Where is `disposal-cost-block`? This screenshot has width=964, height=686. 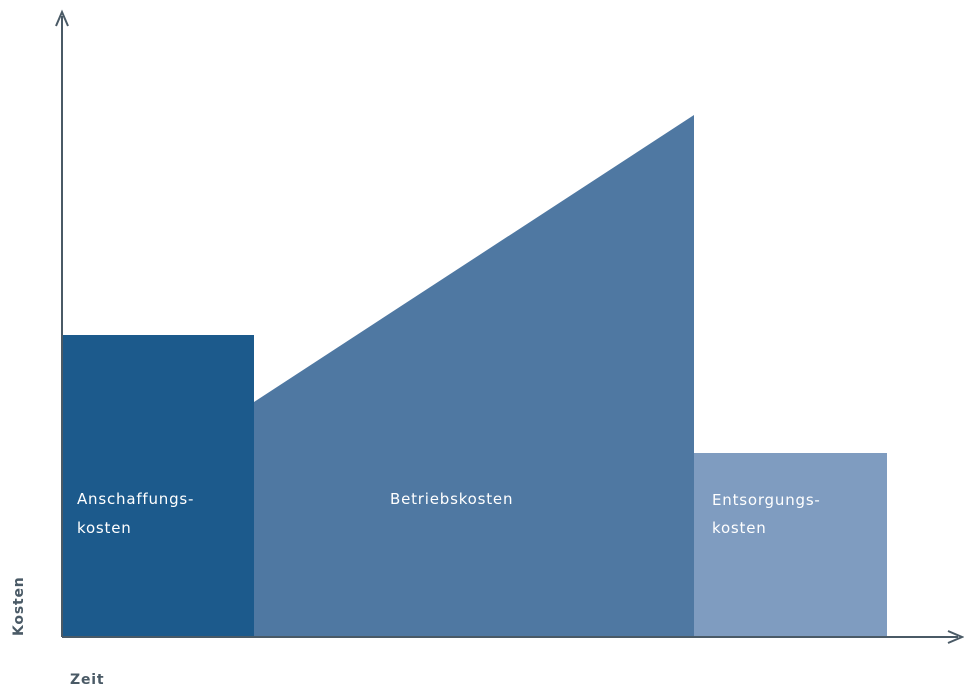
disposal-cost-block is located at coordinates (790, 545).